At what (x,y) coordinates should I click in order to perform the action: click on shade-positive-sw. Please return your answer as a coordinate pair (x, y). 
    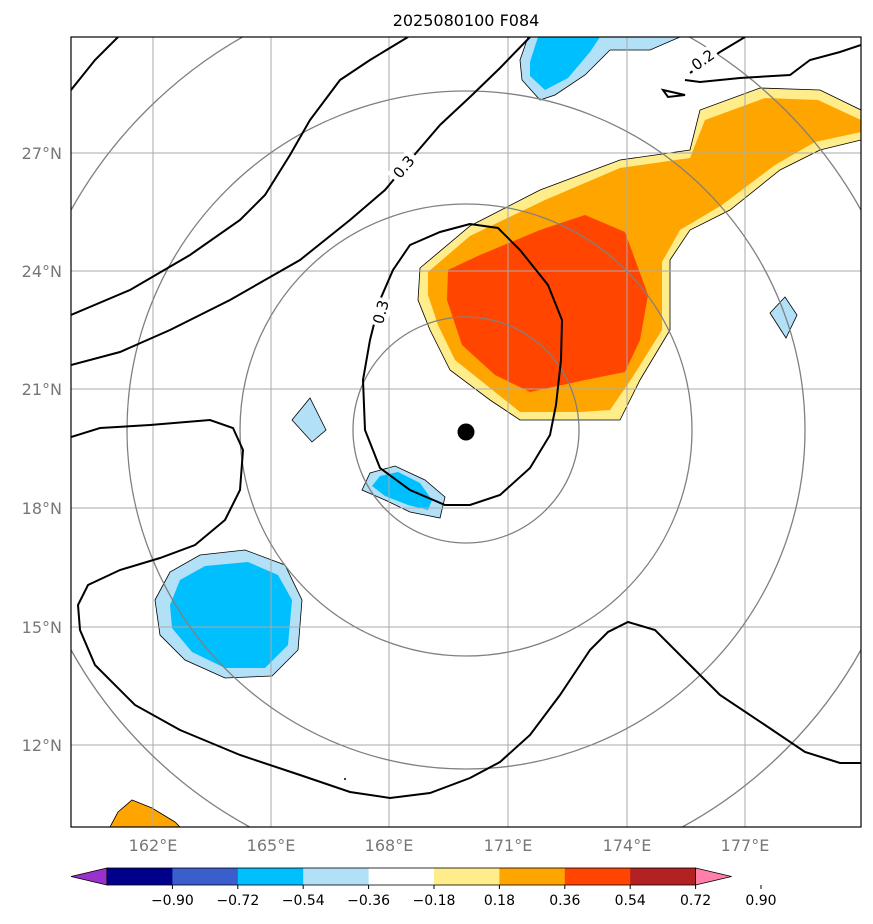
    Looking at the image, I should click on (145, 813).